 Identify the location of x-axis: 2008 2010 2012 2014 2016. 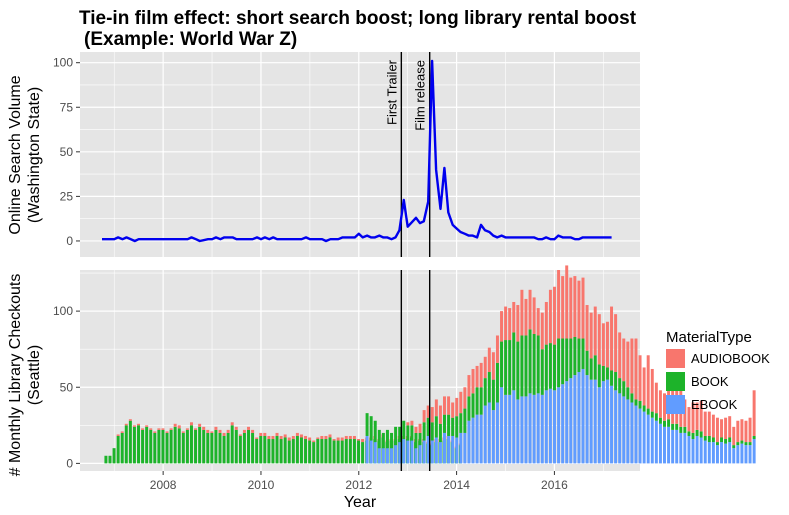
(359, 481).